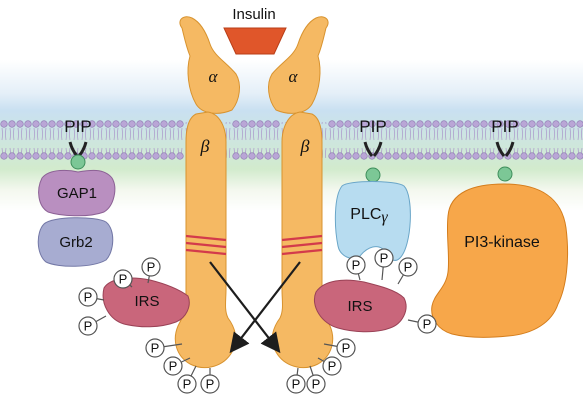 This screenshot has width=583, height=410. What do you see at coordinates (372, 221) in the screenshot?
I see `plc-gamma-protein: PLCγ` at bounding box center [372, 221].